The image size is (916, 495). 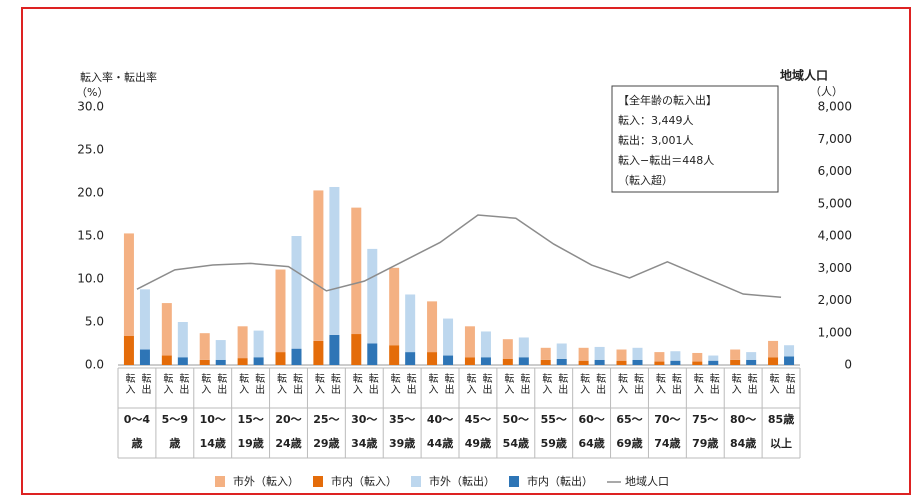 I want to click on annotation-text: 転入：3,449人, so click(x=656, y=120).